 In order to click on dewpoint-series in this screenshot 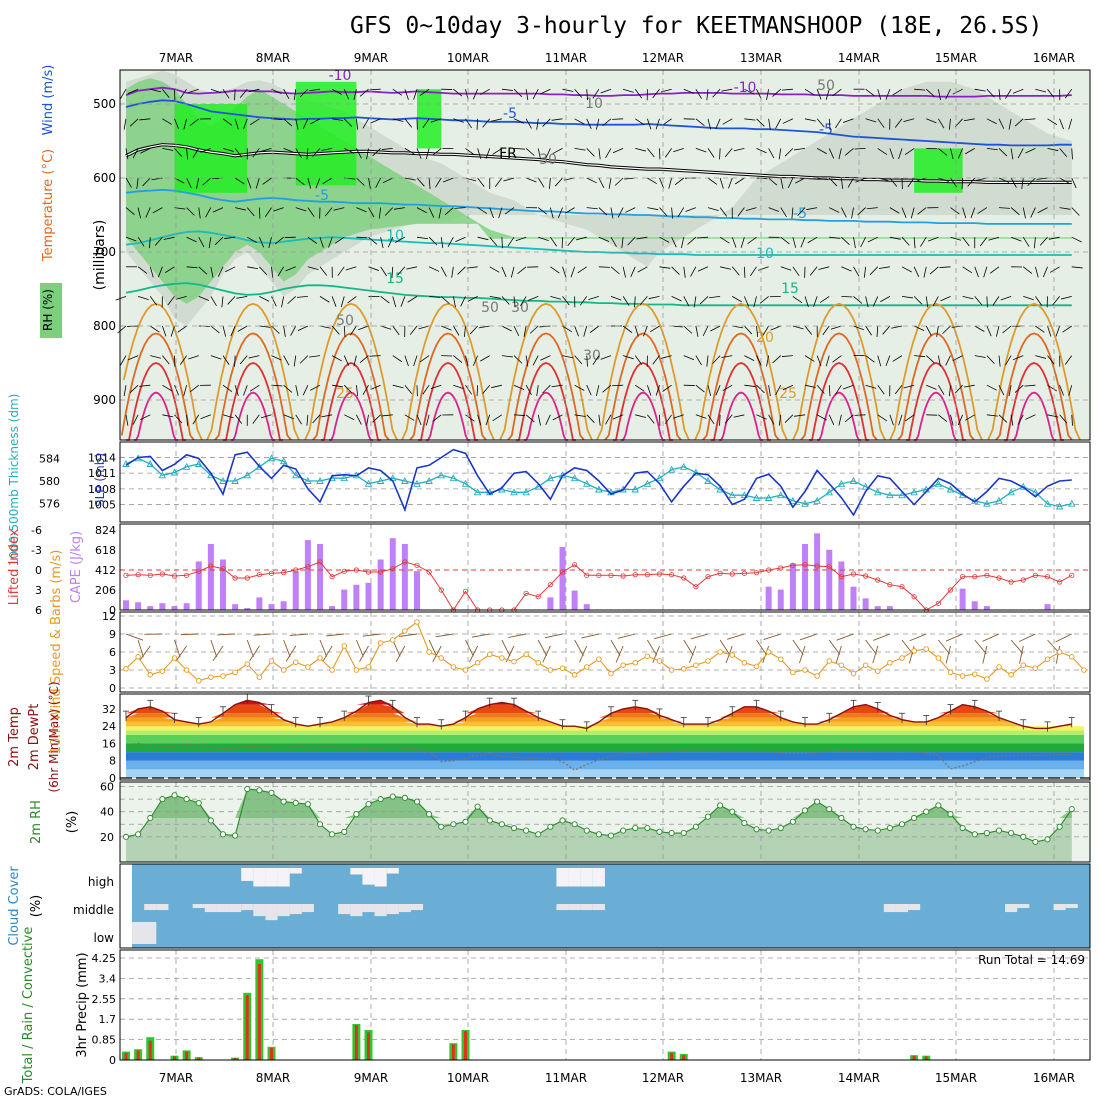, I will do `click(598, 757)`.